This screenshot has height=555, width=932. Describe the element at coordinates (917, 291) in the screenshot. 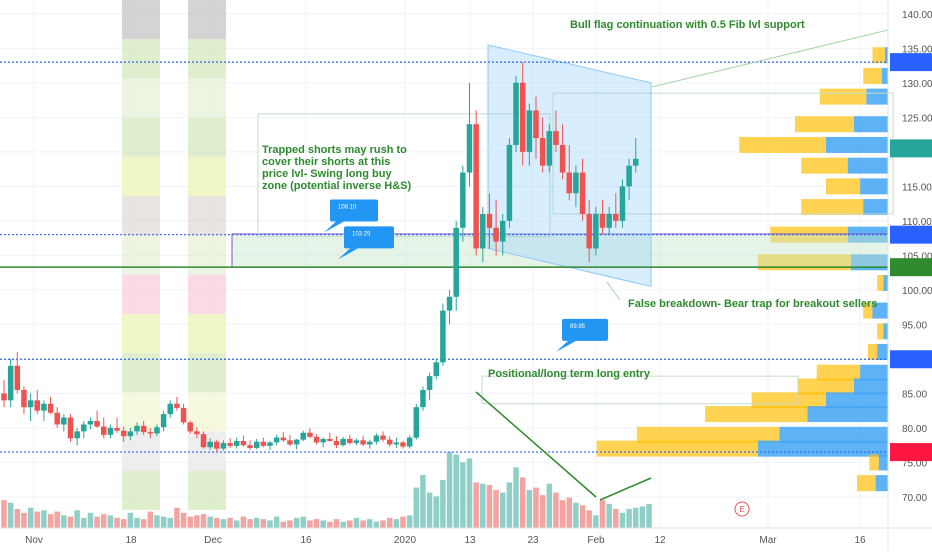

I see `y-tick-label-6: 100.00` at that location.